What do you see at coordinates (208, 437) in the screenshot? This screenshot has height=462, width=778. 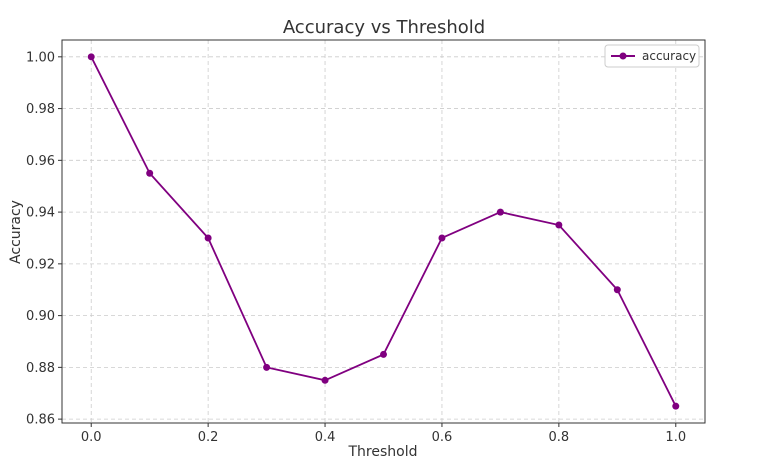 I see `x-tick-label: 0.2` at bounding box center [208, 437].